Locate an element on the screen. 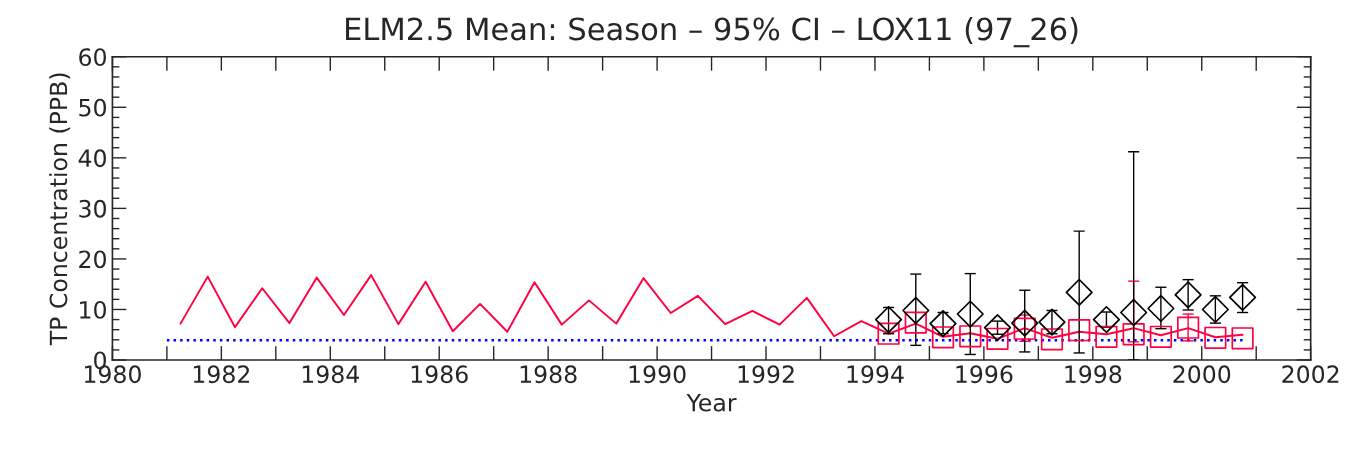 The width and height of the screenshot is (1371, 454). x-axis-title: Year is located at coordinates (711, 403).